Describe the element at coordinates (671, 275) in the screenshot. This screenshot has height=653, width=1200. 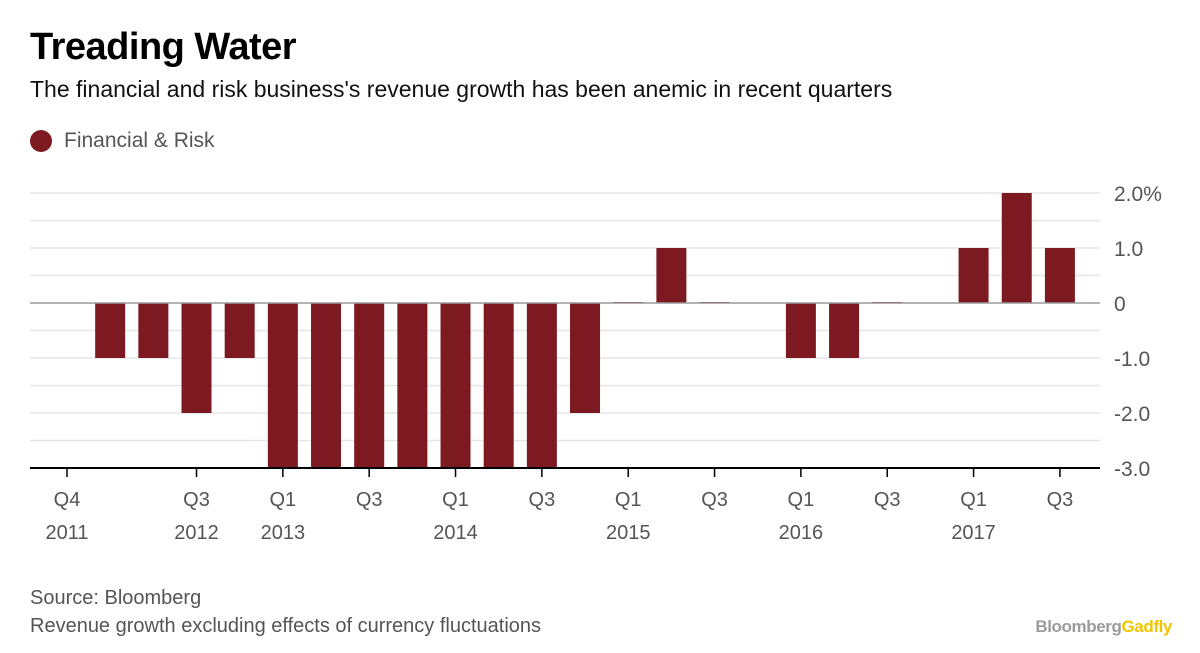
I see `bar-q2-2015` at that location.